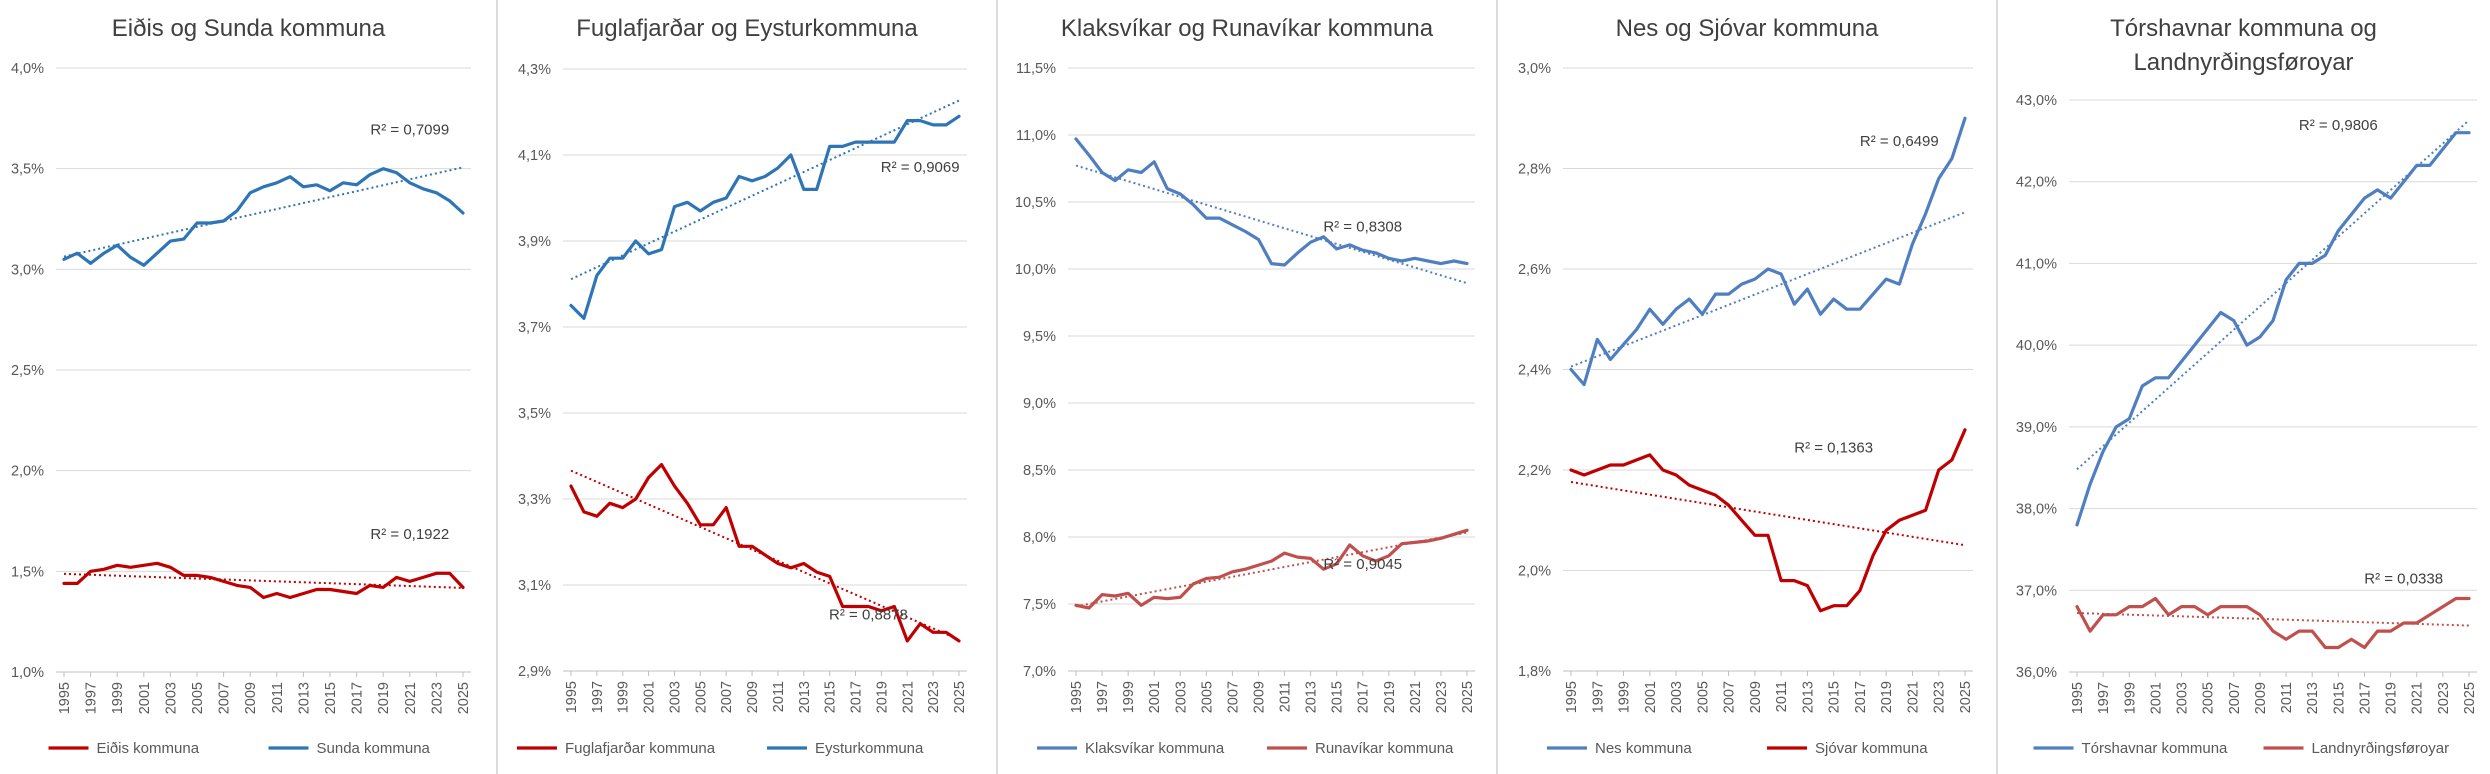 This screenshot has height=774, width=2490. Describe the element at coordinates (747, 28) in the screenshot. I see `chart-title: Fuglafjarðar og Eysturkommuna` at that location.